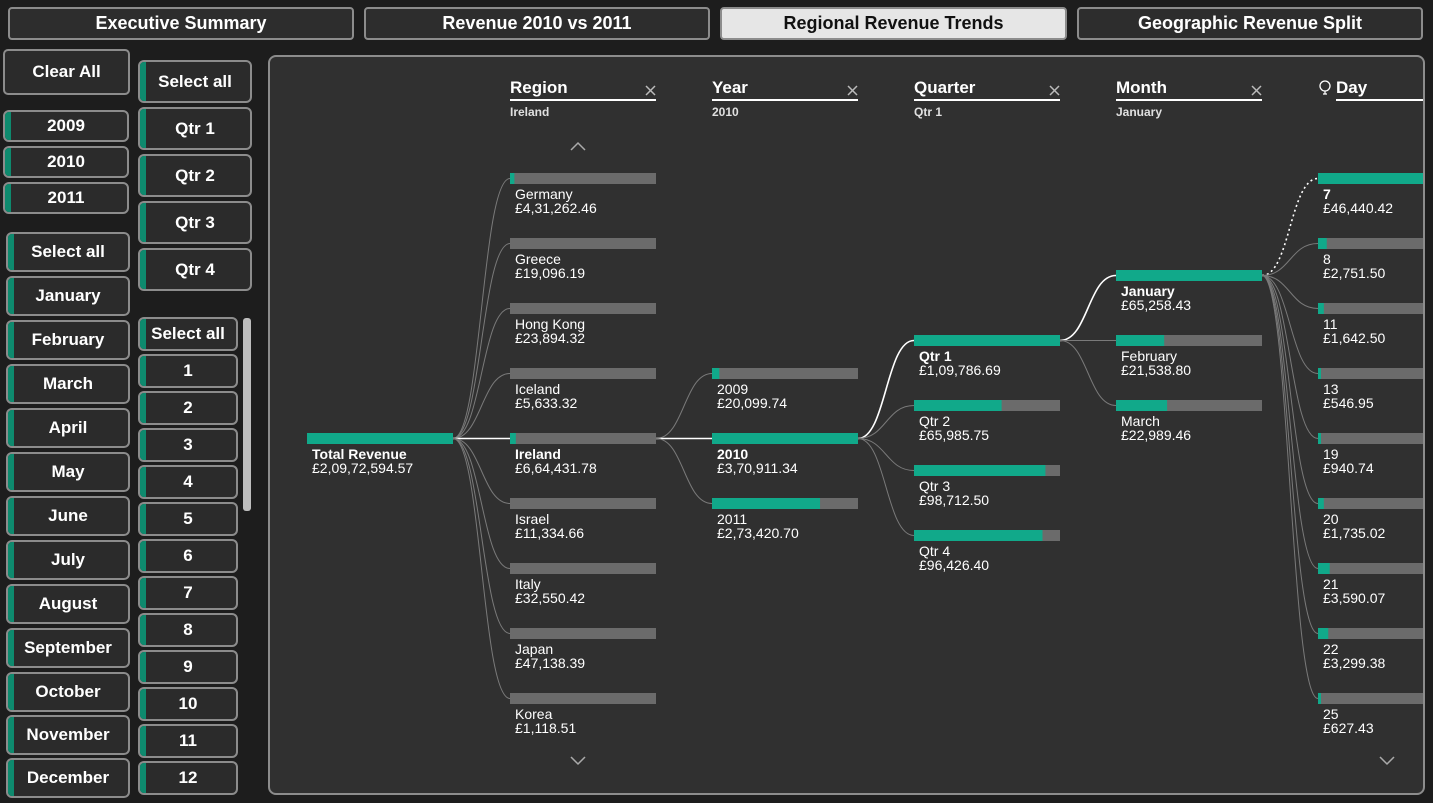 The width and height of the screenshot is (1433, 803). I want to click on day-option-8: 8, so click(188, 630).